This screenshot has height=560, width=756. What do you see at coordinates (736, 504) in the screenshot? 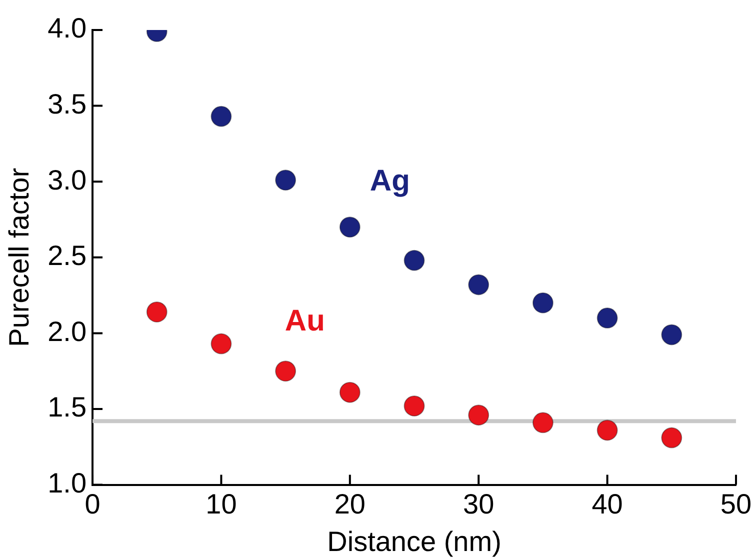
I see `x-tick-label: 50` at bounding box center [736, 504].